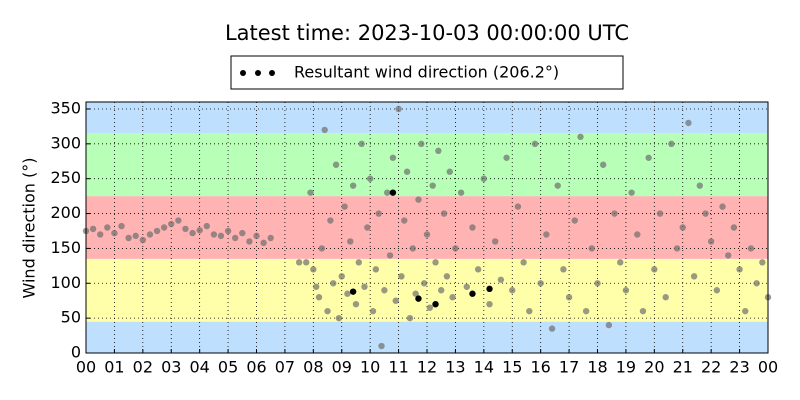 The image size is (800, 400). What do you see at coordinates (683, 367) in the screenshot?
I see `x-tick-label: 21` at bounding box center [683, 367].